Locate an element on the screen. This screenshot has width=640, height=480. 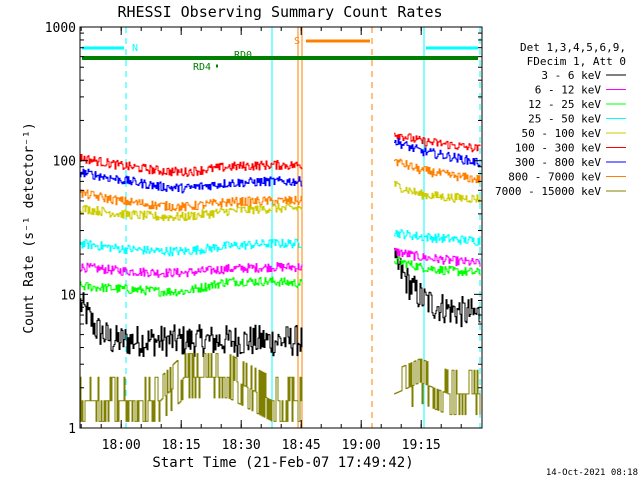
y-tick-label: 100 is located at coordinates (64, 162).